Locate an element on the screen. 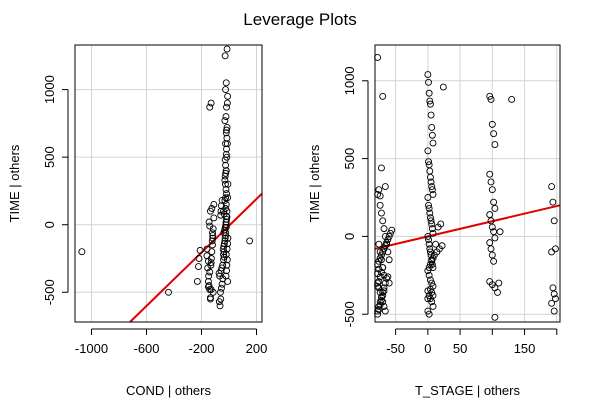 The image size is (600, 420). figure-title: Leverage Plots is located at coordinates (299, 19).